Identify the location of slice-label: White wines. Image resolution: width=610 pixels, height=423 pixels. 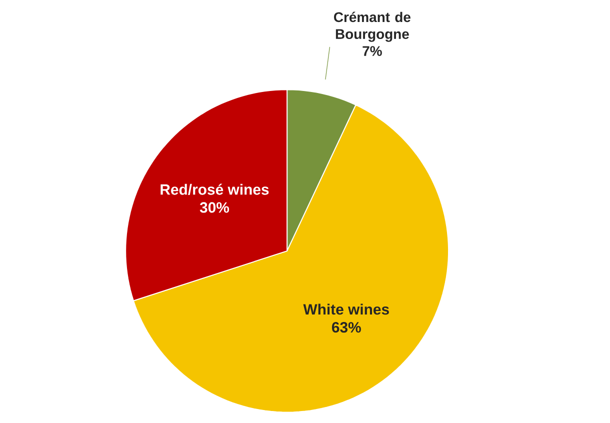
(346, 309).